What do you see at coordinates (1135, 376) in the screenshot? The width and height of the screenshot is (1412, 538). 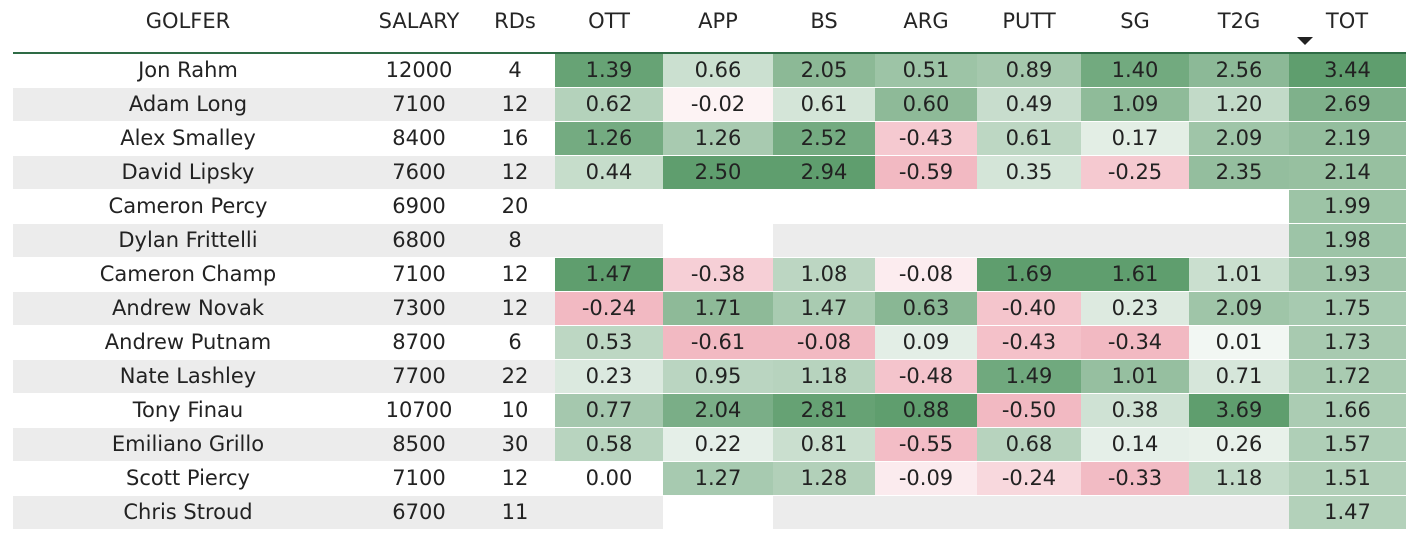 I see `cell-sg: 1.01` at bounding box center [1135, 376].